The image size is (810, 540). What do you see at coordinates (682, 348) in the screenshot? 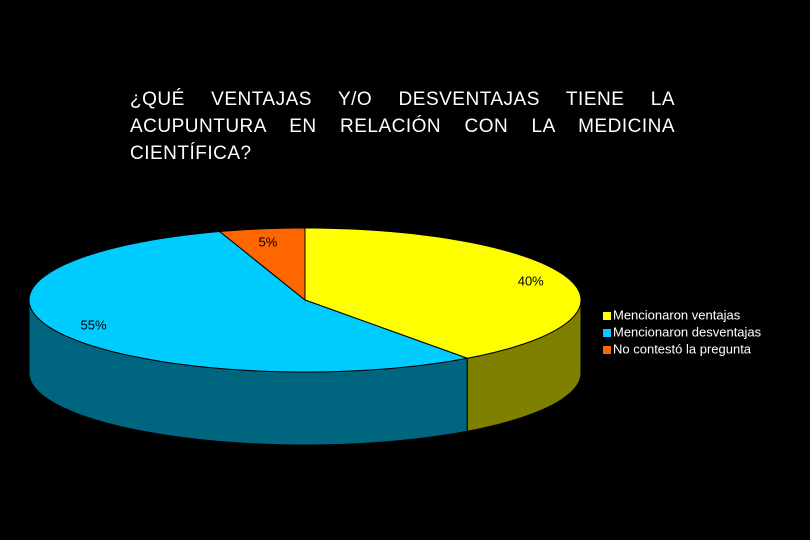
I see `legend-label: No contestó la pregunta` at bounding box center [682, 348].